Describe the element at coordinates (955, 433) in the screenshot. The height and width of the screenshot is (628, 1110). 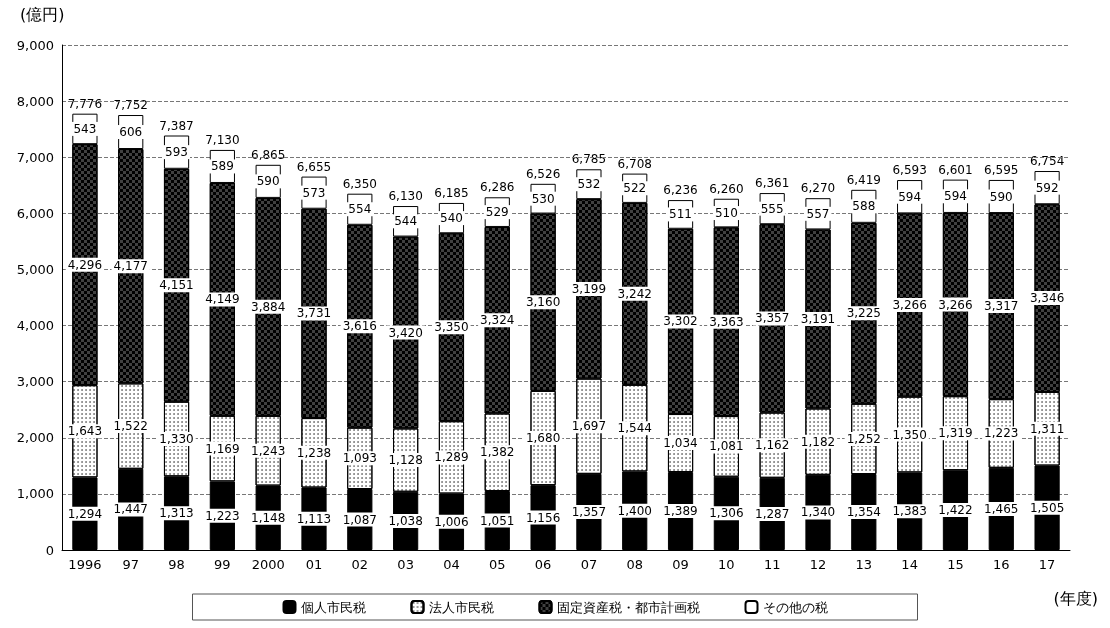
I see `data-label: 1,319` at that location.